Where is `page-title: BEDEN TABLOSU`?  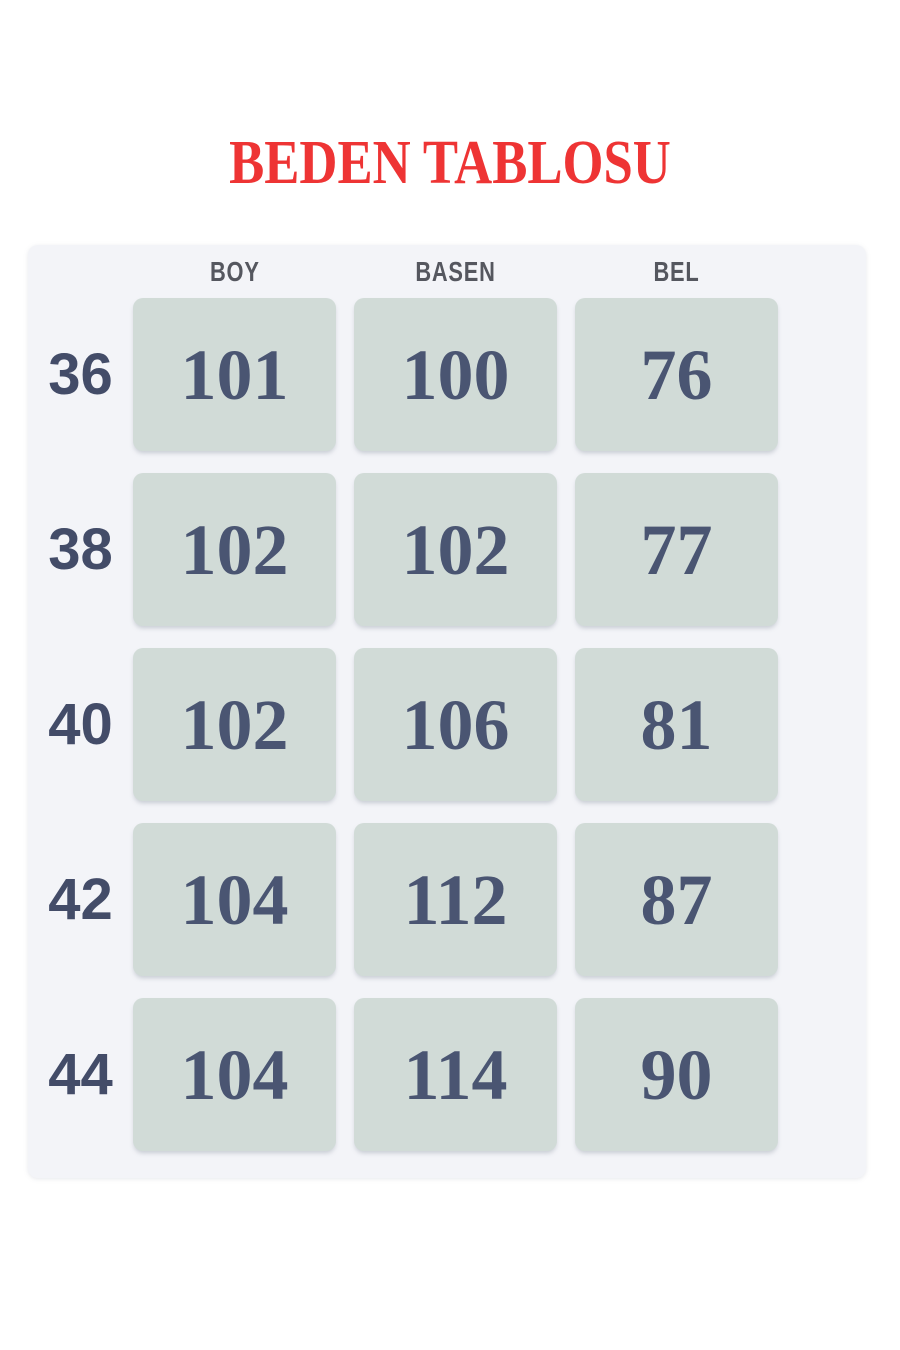 page-title: BEDEN TABLOSU is located at coordinates (450, 163).